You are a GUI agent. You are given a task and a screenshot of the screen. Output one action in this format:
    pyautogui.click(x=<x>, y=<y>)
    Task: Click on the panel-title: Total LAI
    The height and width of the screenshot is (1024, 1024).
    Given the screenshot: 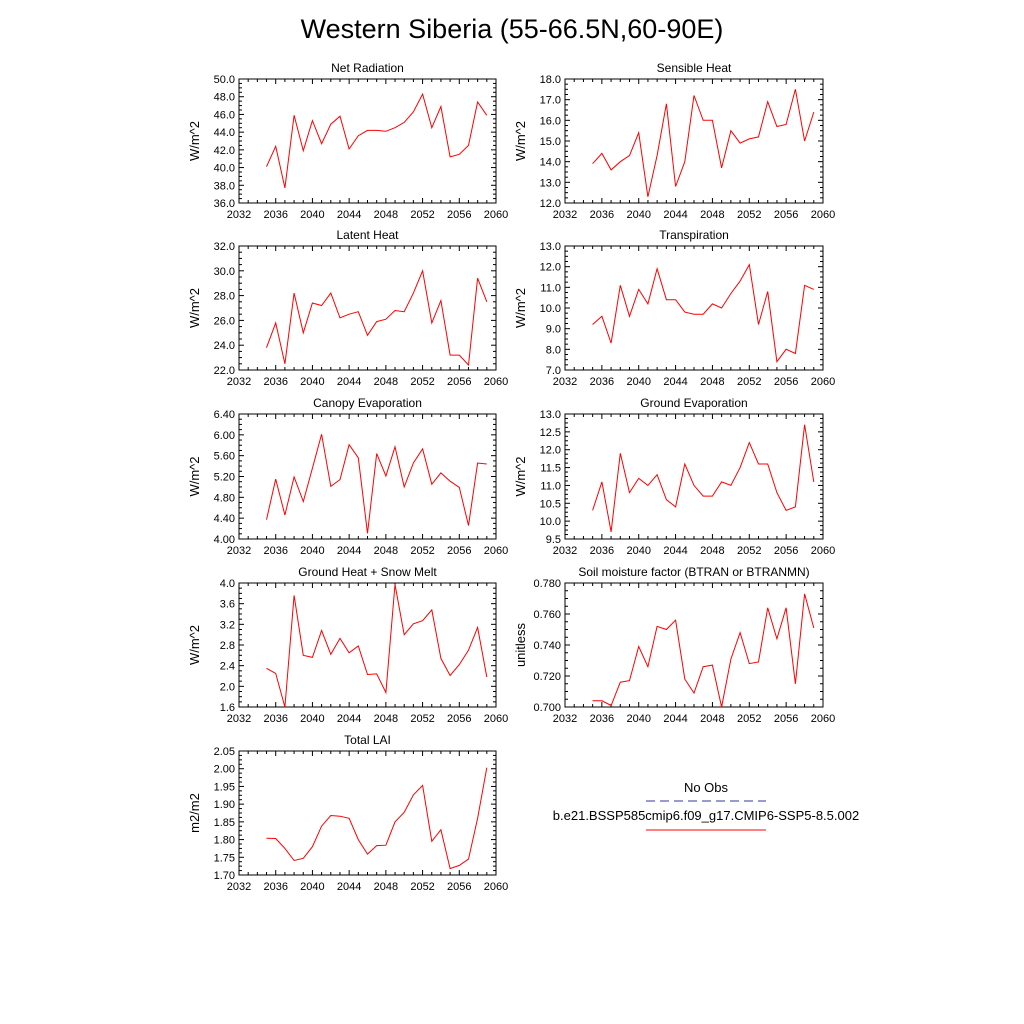 What is the action you would take?
    pyautogui.click(x=367, y=740)
    